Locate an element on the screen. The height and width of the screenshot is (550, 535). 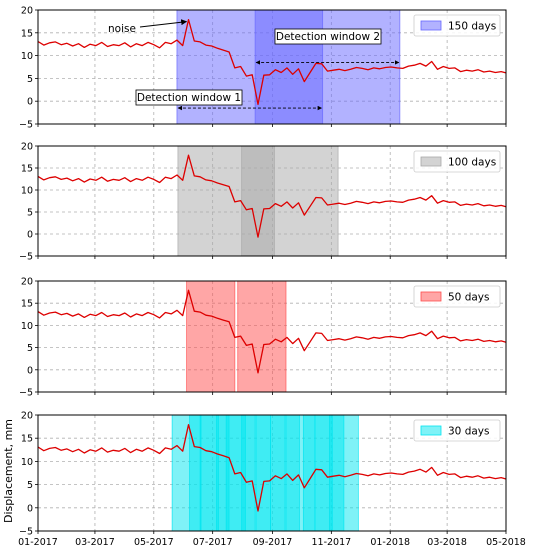
legend: 30 days is located at coordinates (457, 430).